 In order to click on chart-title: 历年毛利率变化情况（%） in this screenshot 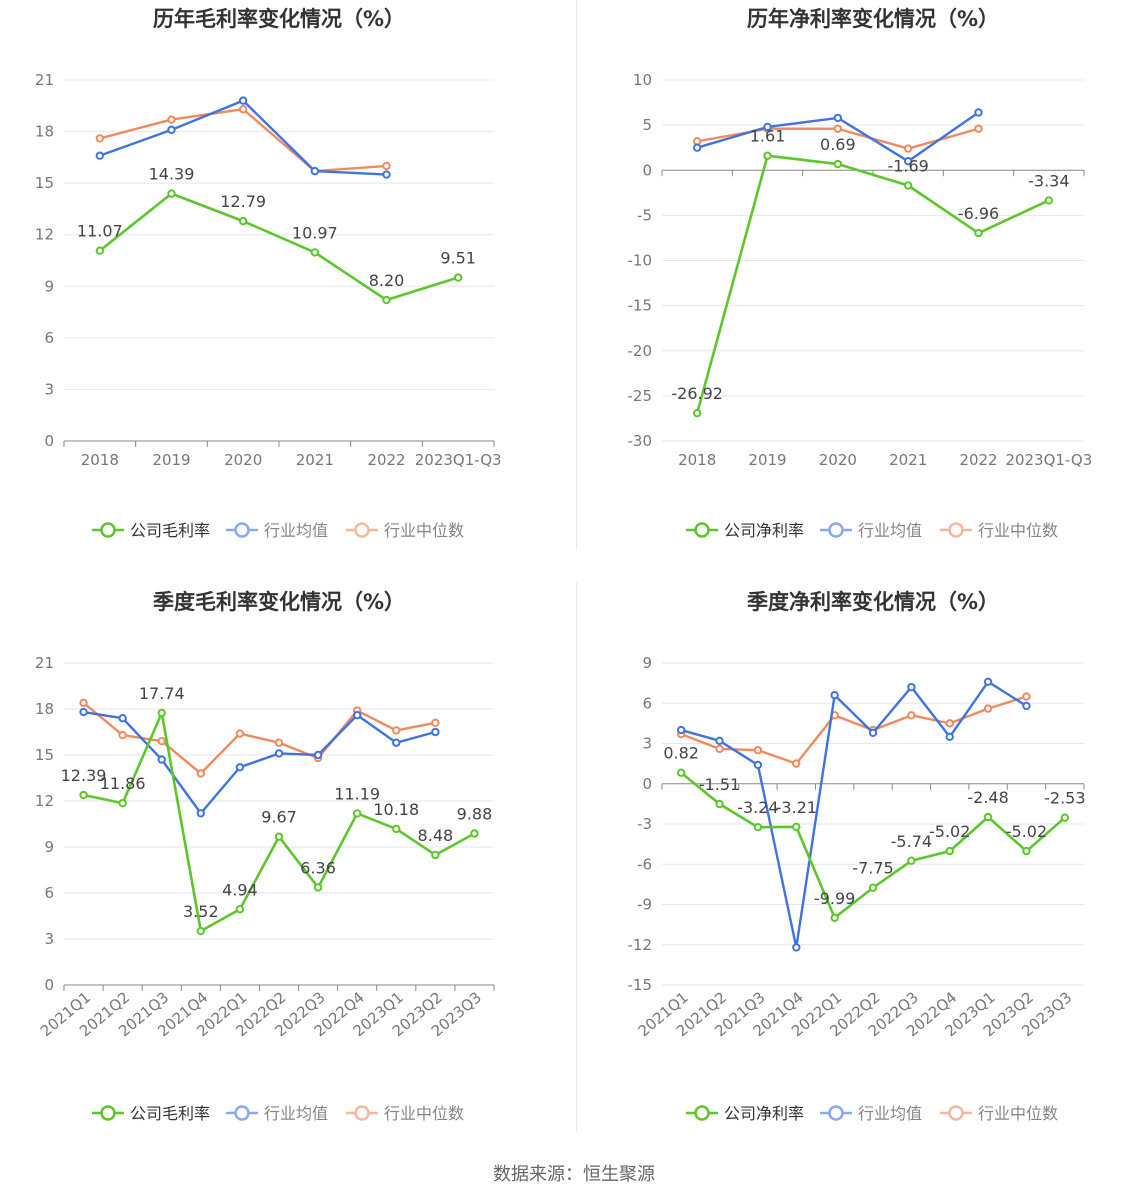, I will do `click(279, 19)`.